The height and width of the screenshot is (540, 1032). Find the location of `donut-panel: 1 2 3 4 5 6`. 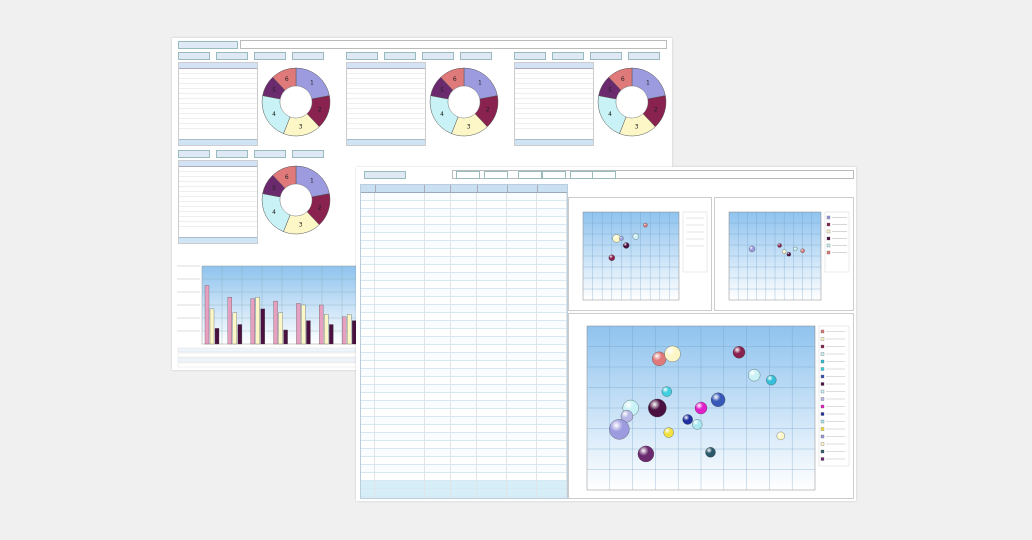

donut-panel: 1 2 3 4 5 6 is located at coordinates (423, 99).